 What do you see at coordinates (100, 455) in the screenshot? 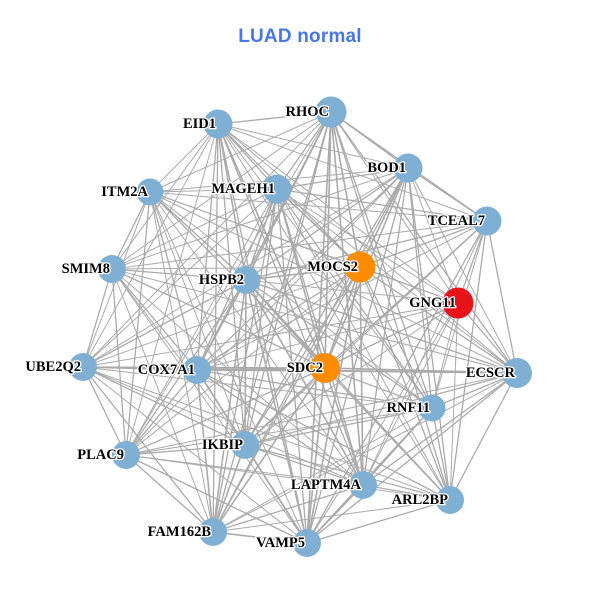
I see `node-label: PLAC9` at bounding box center [100, 455].